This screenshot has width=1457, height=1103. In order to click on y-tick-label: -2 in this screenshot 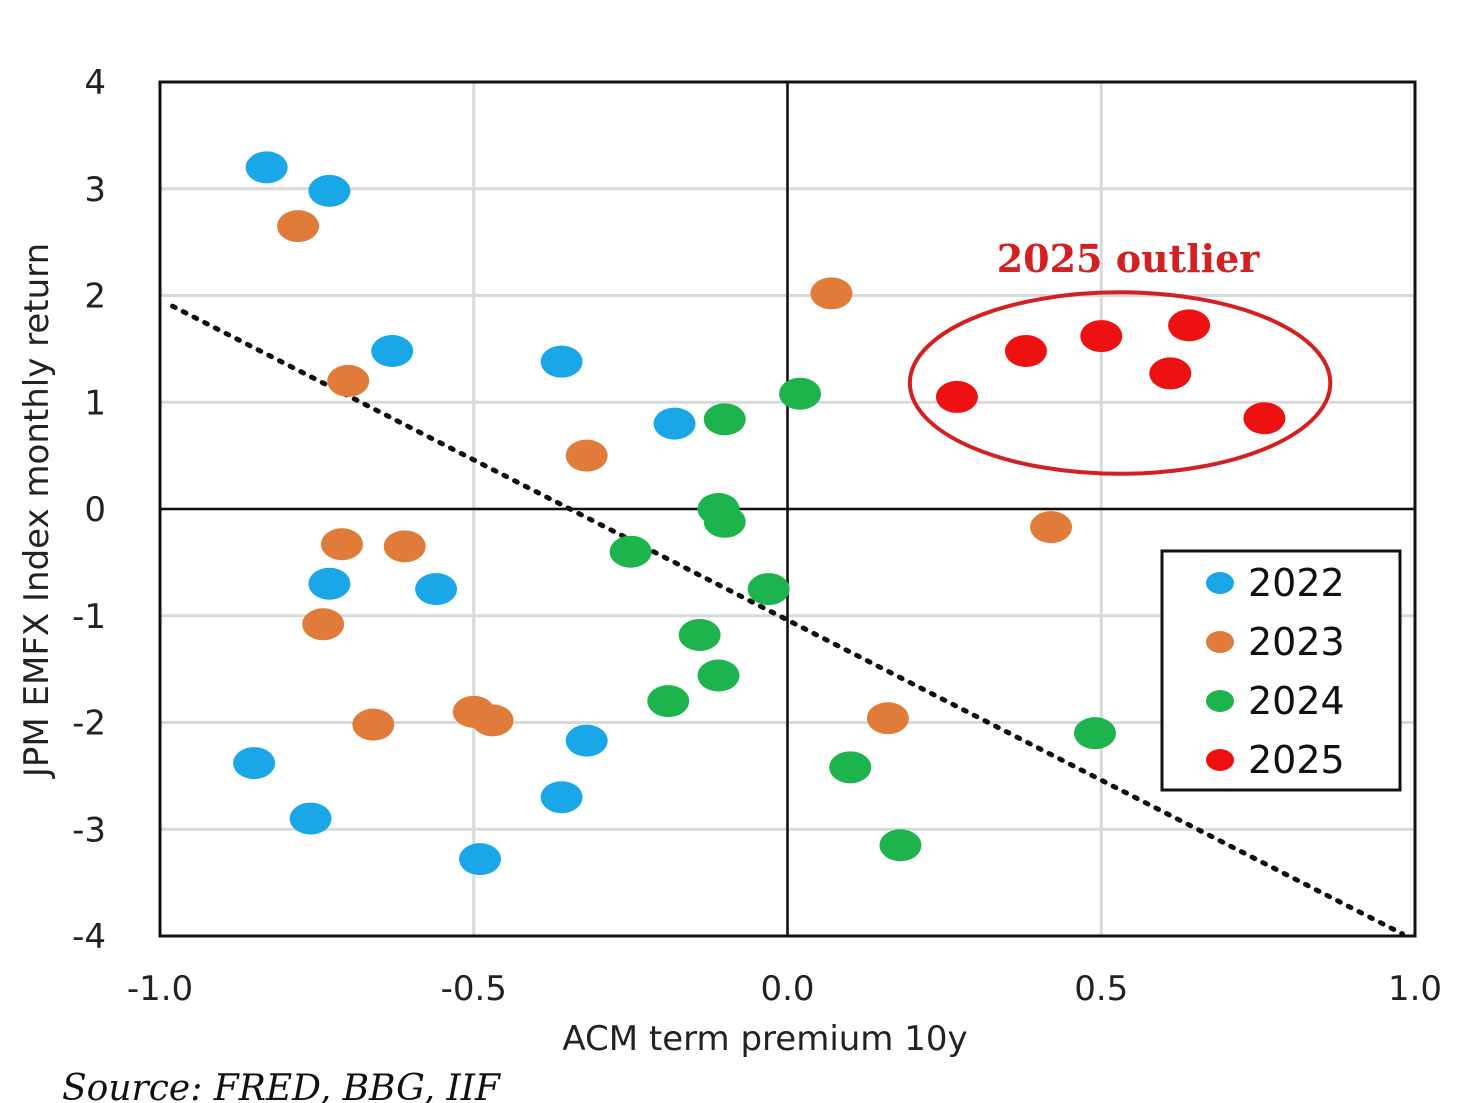, I will do `click(89, 724)`.